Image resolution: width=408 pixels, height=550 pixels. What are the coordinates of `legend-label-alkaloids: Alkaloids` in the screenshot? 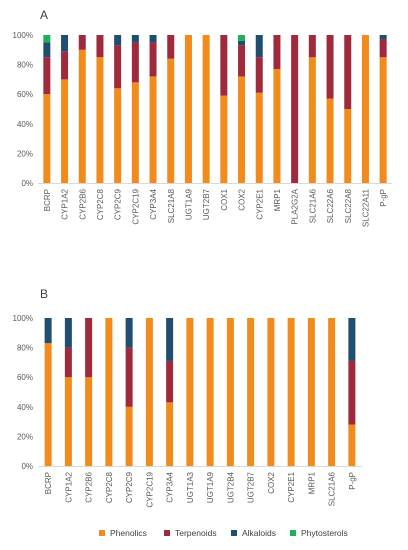 It's located at (259, 533).